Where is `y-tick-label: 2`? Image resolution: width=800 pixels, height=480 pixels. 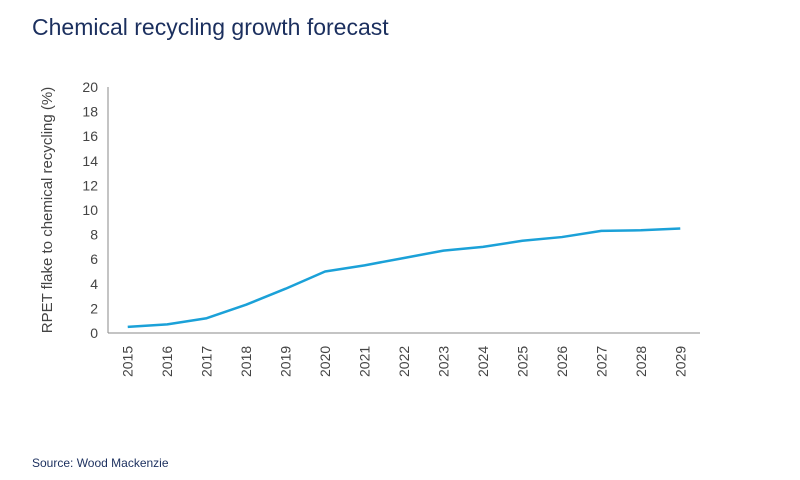 y-tick-label: 2 is located at coordinates (94, 308).